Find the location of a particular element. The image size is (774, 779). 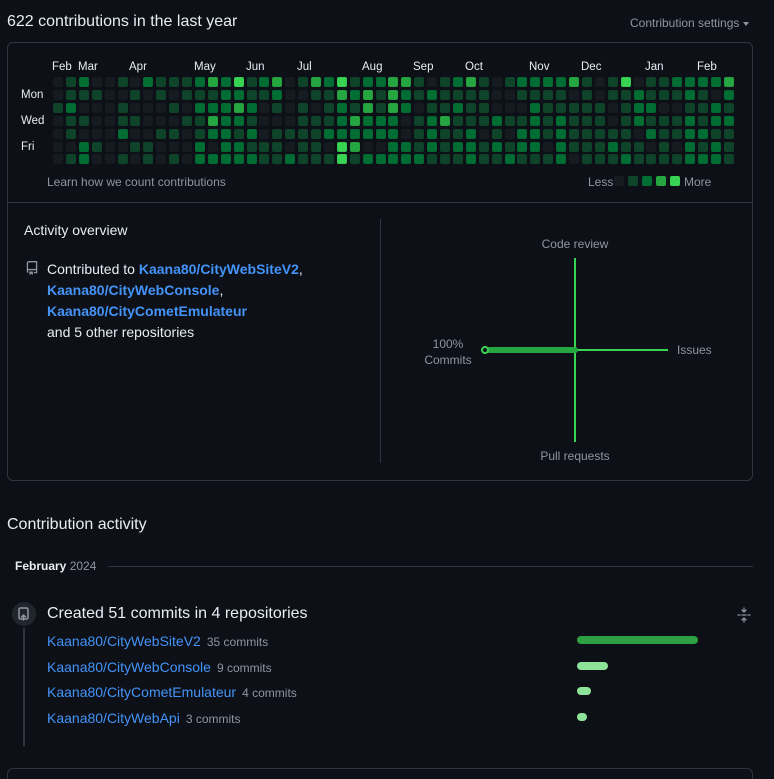

repo-link-citywebsitev2: Kaana80/CityWebSiteV2 is located at coordinates (218, 269).